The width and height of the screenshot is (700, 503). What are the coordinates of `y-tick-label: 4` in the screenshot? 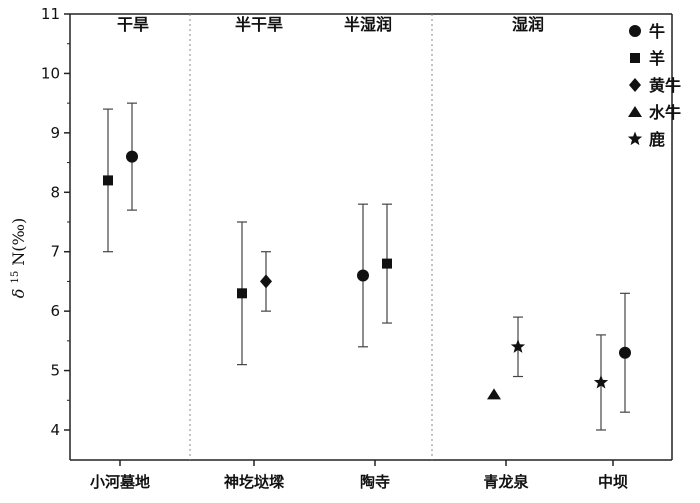 It's located at (55, 430).